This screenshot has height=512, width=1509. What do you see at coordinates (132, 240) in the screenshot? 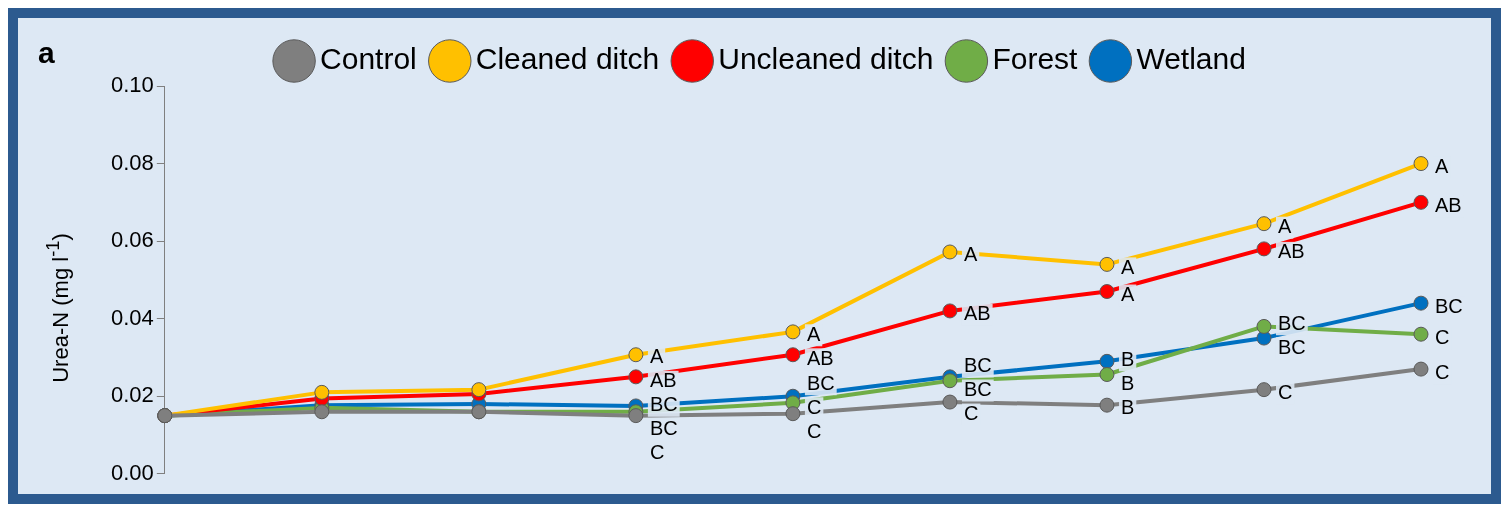
I see `y-tick-label: 0.06` at bounding box center [132, 240].